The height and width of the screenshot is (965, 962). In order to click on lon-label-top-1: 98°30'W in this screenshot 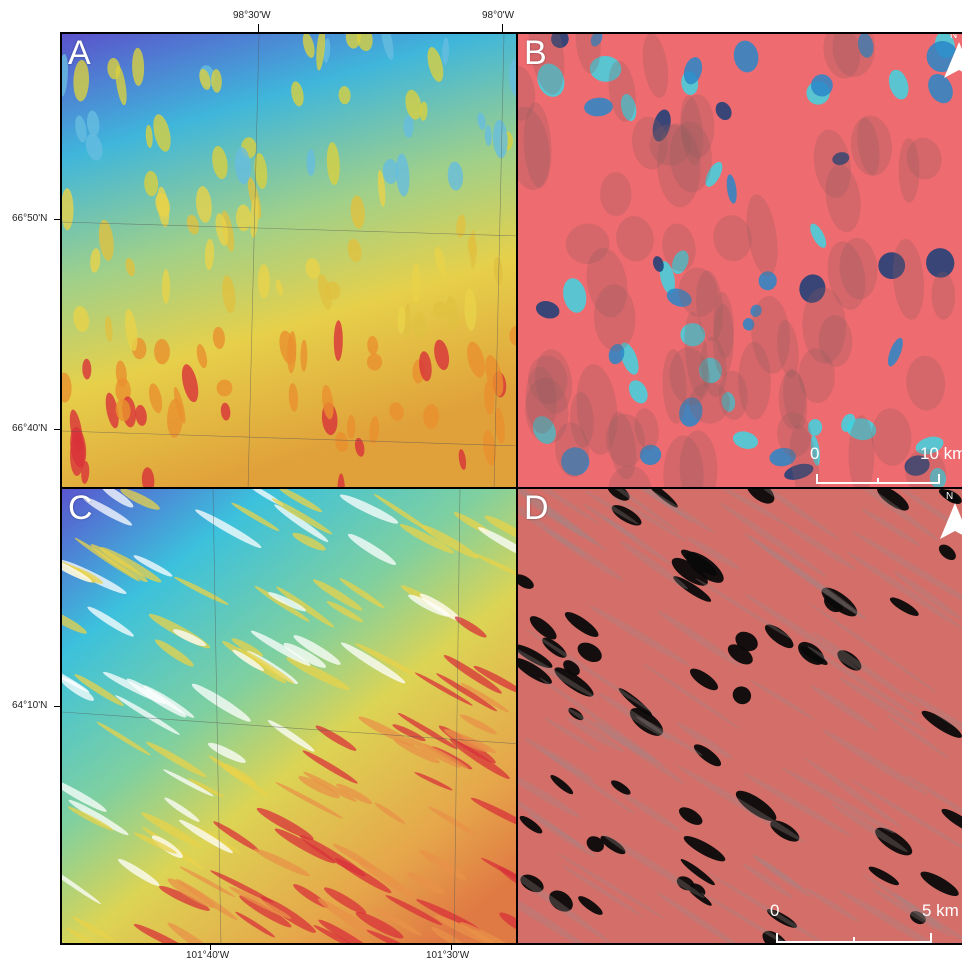, I will do `click(252, 15)`.